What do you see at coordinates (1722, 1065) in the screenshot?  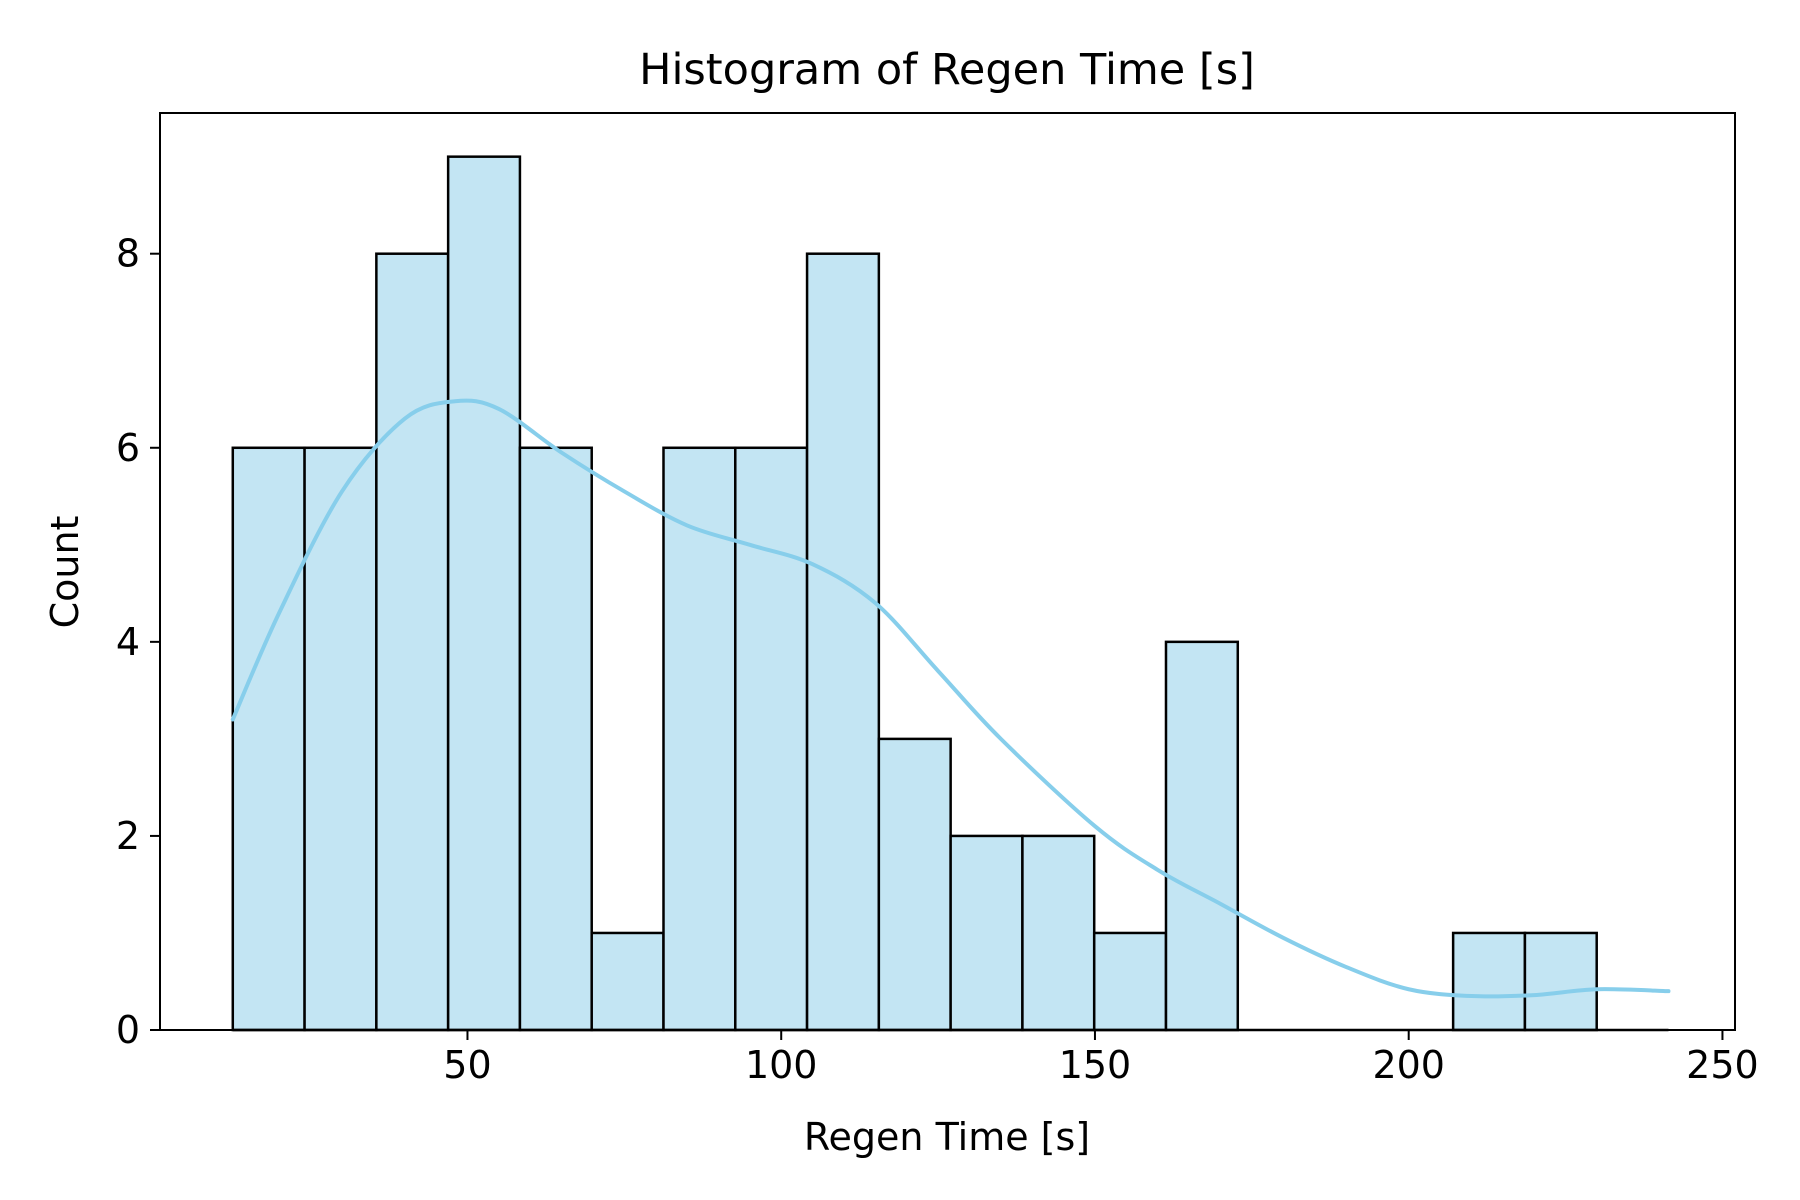 I see `x-tick-label: 250` at bounding box center [1722, 1065].